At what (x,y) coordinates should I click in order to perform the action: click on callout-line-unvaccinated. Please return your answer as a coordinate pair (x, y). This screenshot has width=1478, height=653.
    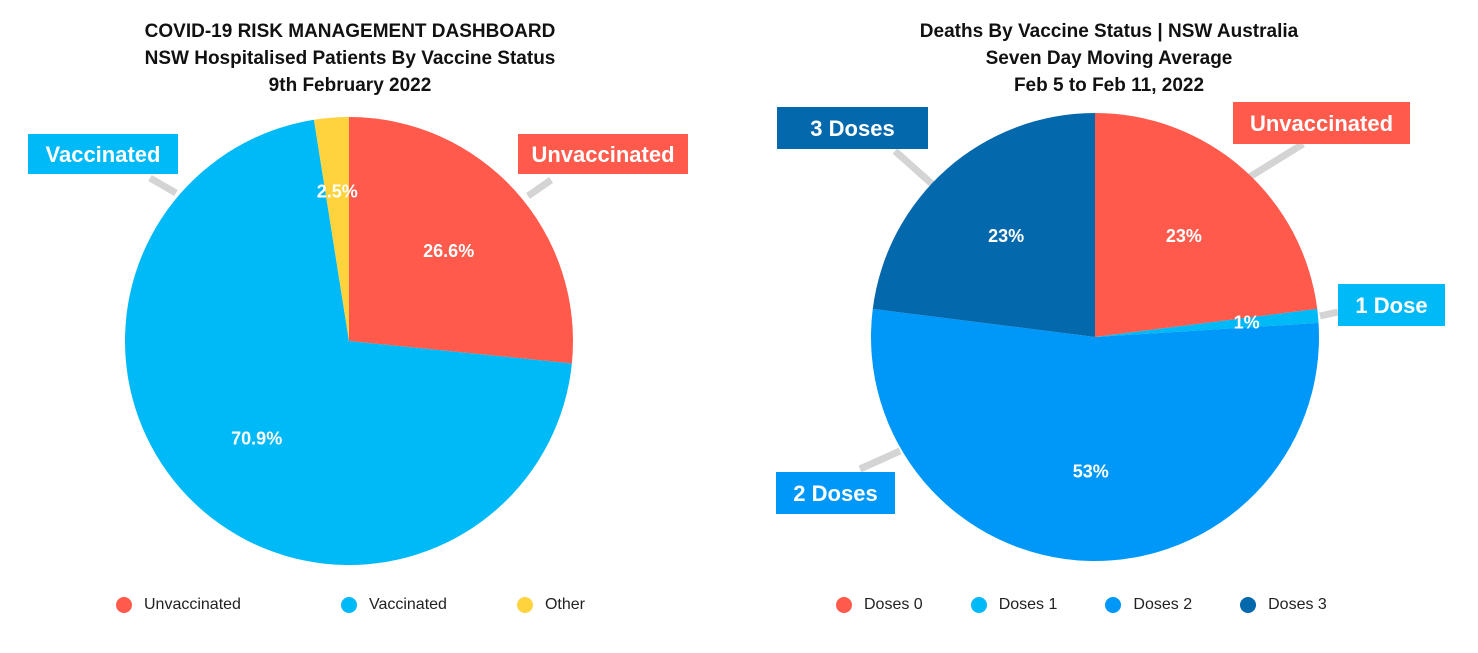
    Looking at the image, I should click on (539, 188).